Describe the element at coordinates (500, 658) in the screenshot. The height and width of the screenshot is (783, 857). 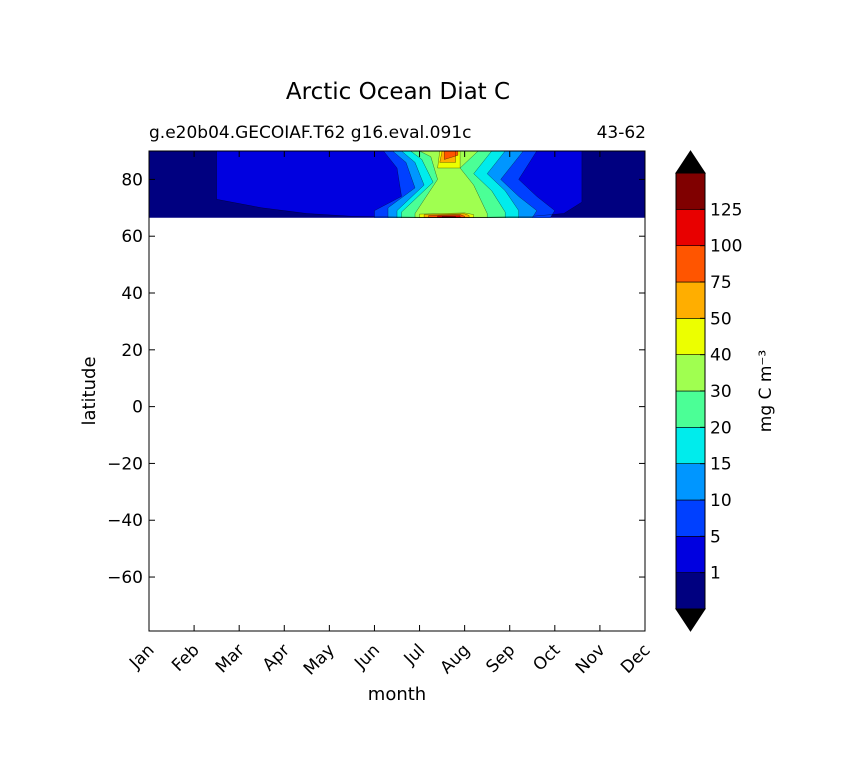
I see `x-tick-label: Sep` at that location.